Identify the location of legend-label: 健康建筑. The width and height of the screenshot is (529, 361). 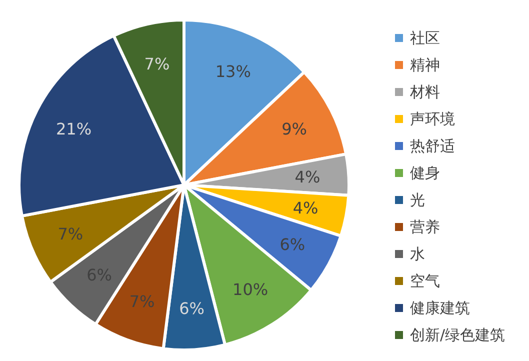
(440, 308).